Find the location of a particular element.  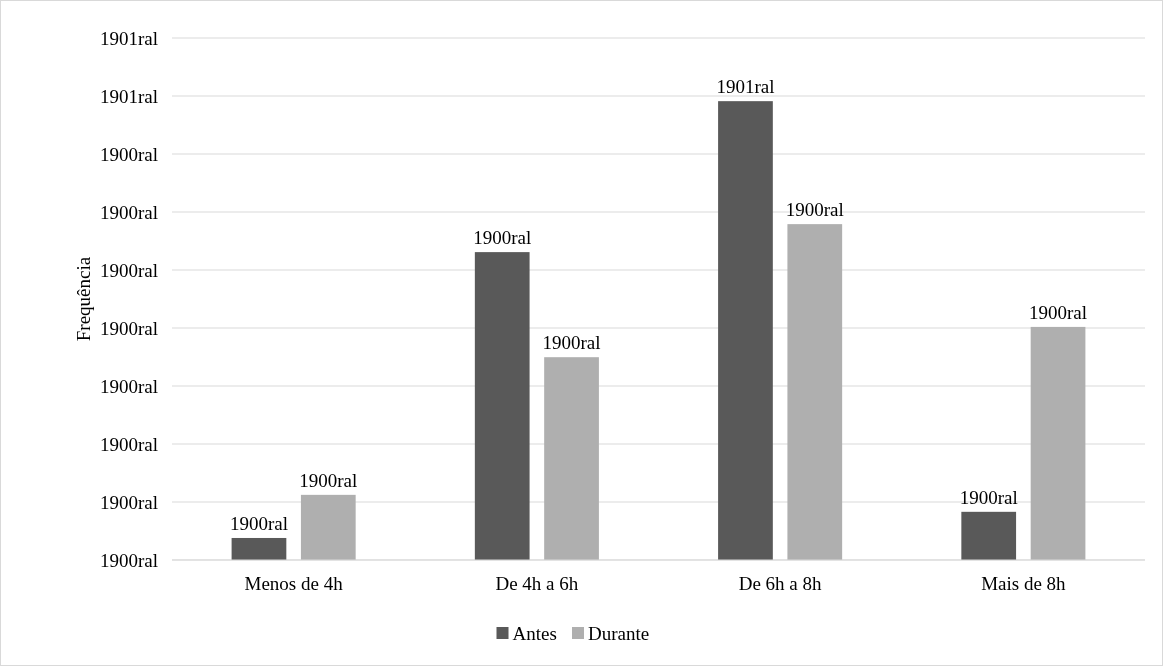

x-tick-label: Menos de 4h is located at coordinates (294, 583).